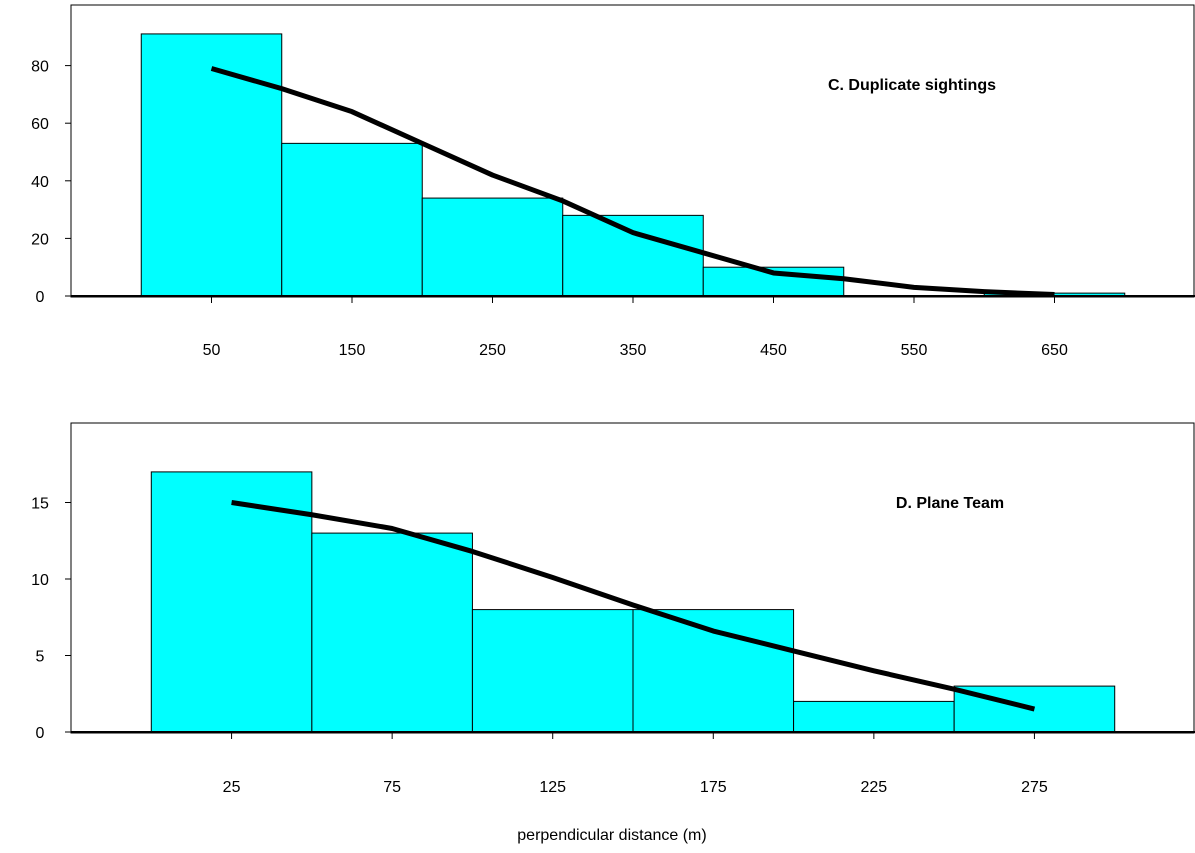  What do you see at coordinates (874, 787) in the screenshot?
I see `x-tick-label: 225` at bounding box center [874, 787].